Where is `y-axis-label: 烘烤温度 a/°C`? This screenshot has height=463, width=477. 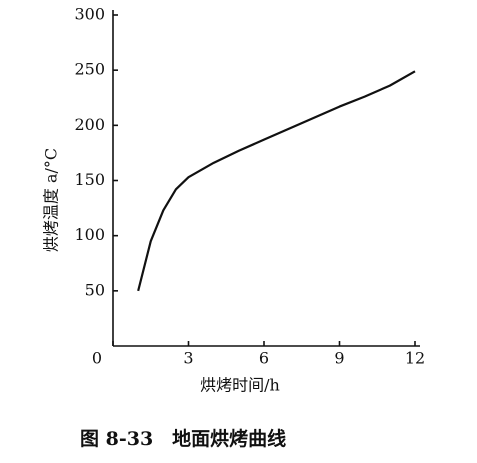
y-axis-label: 烘烤温度 a/°C is located at coordinates (51, 200).